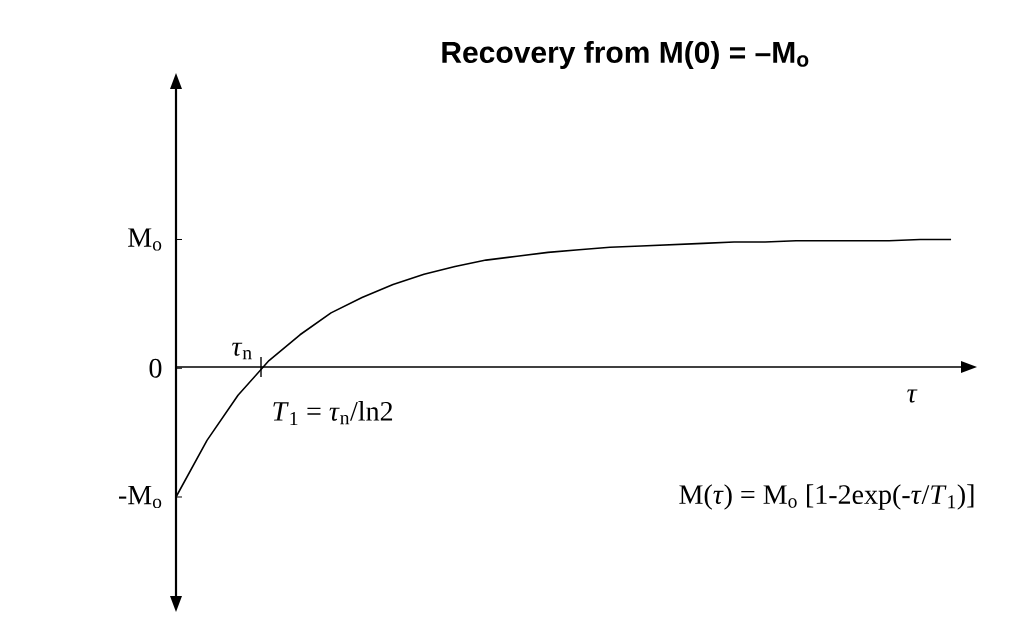 Image resolution: width=1022 pixels, height=623 pixels. What do you see at coordinates (145, 239) in the screenshot?
I see `text: M$_{o}$` at bounding box center [145, 239].